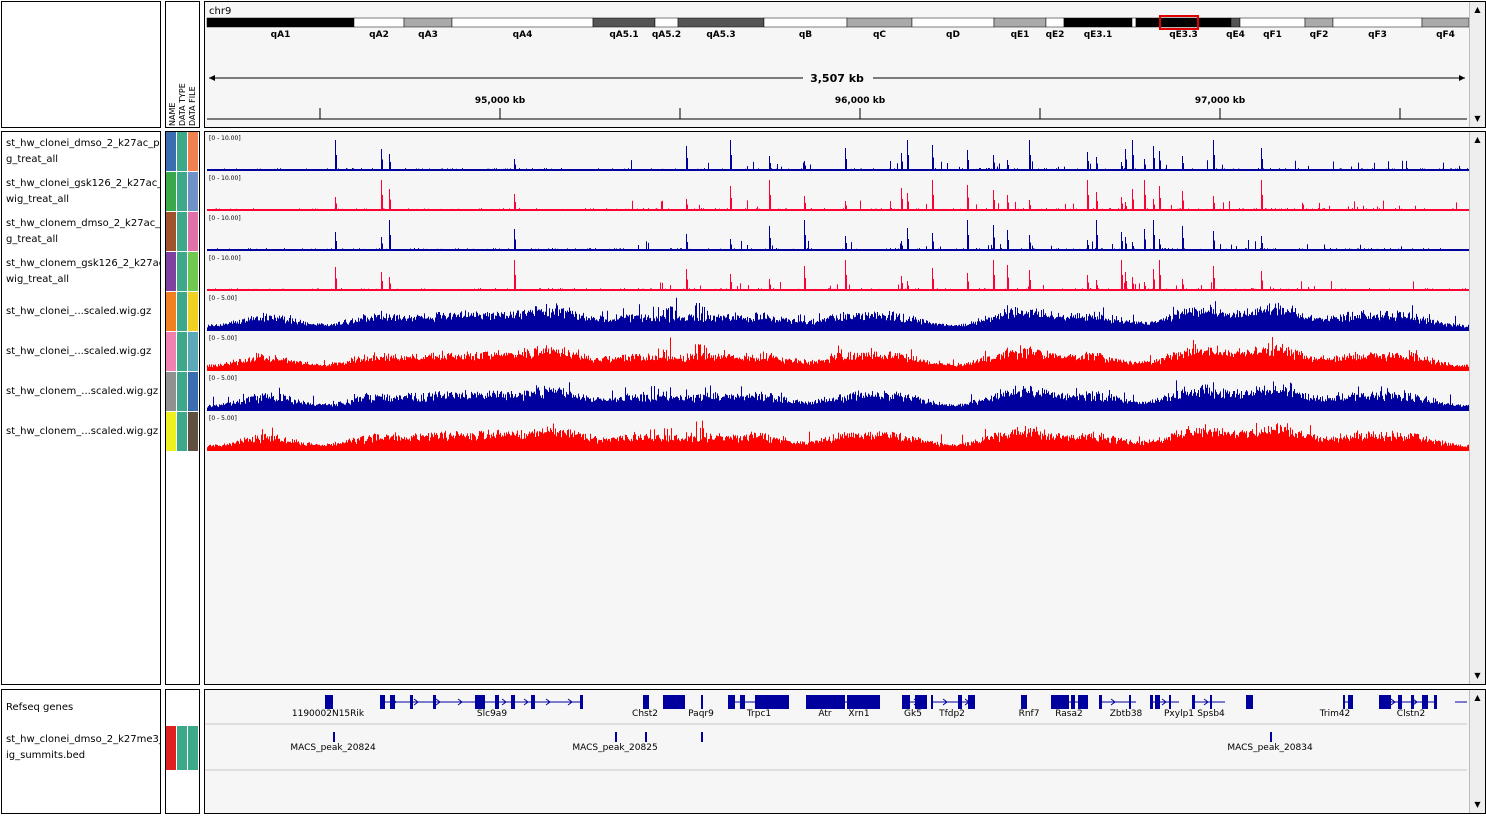 The width and height of the screenshot is (1486, 817). Describe the element at coordinates (1029, 714) in the screenshot. I see `gene-label: Rnf7` at that location.